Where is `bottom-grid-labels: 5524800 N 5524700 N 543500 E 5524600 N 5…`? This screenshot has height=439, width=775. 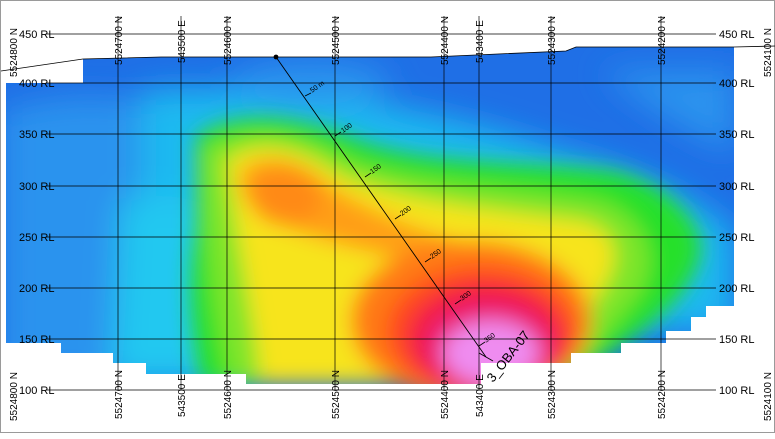 bottom-grid-labels: 5524800 N 5524700 N 543500 E 5524600 N 5… is located at coordinates (391, 395).